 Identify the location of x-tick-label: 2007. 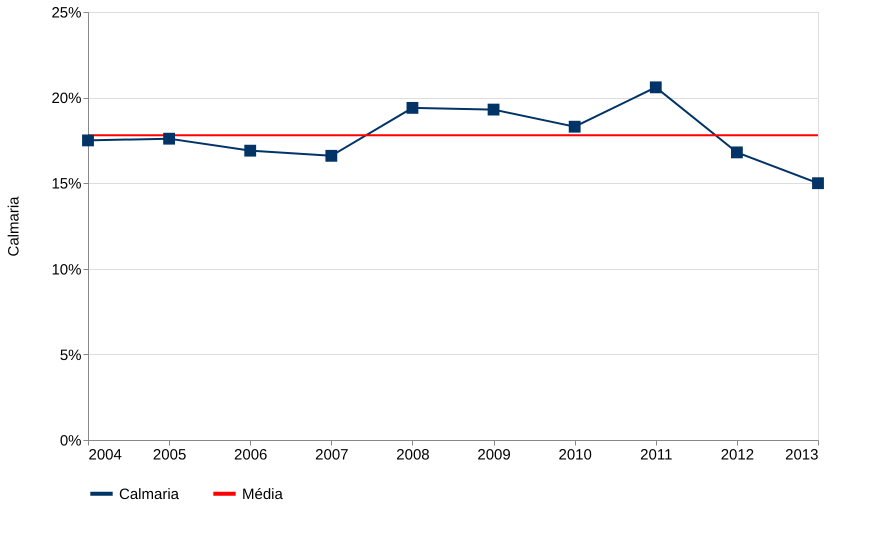
(332, 455).